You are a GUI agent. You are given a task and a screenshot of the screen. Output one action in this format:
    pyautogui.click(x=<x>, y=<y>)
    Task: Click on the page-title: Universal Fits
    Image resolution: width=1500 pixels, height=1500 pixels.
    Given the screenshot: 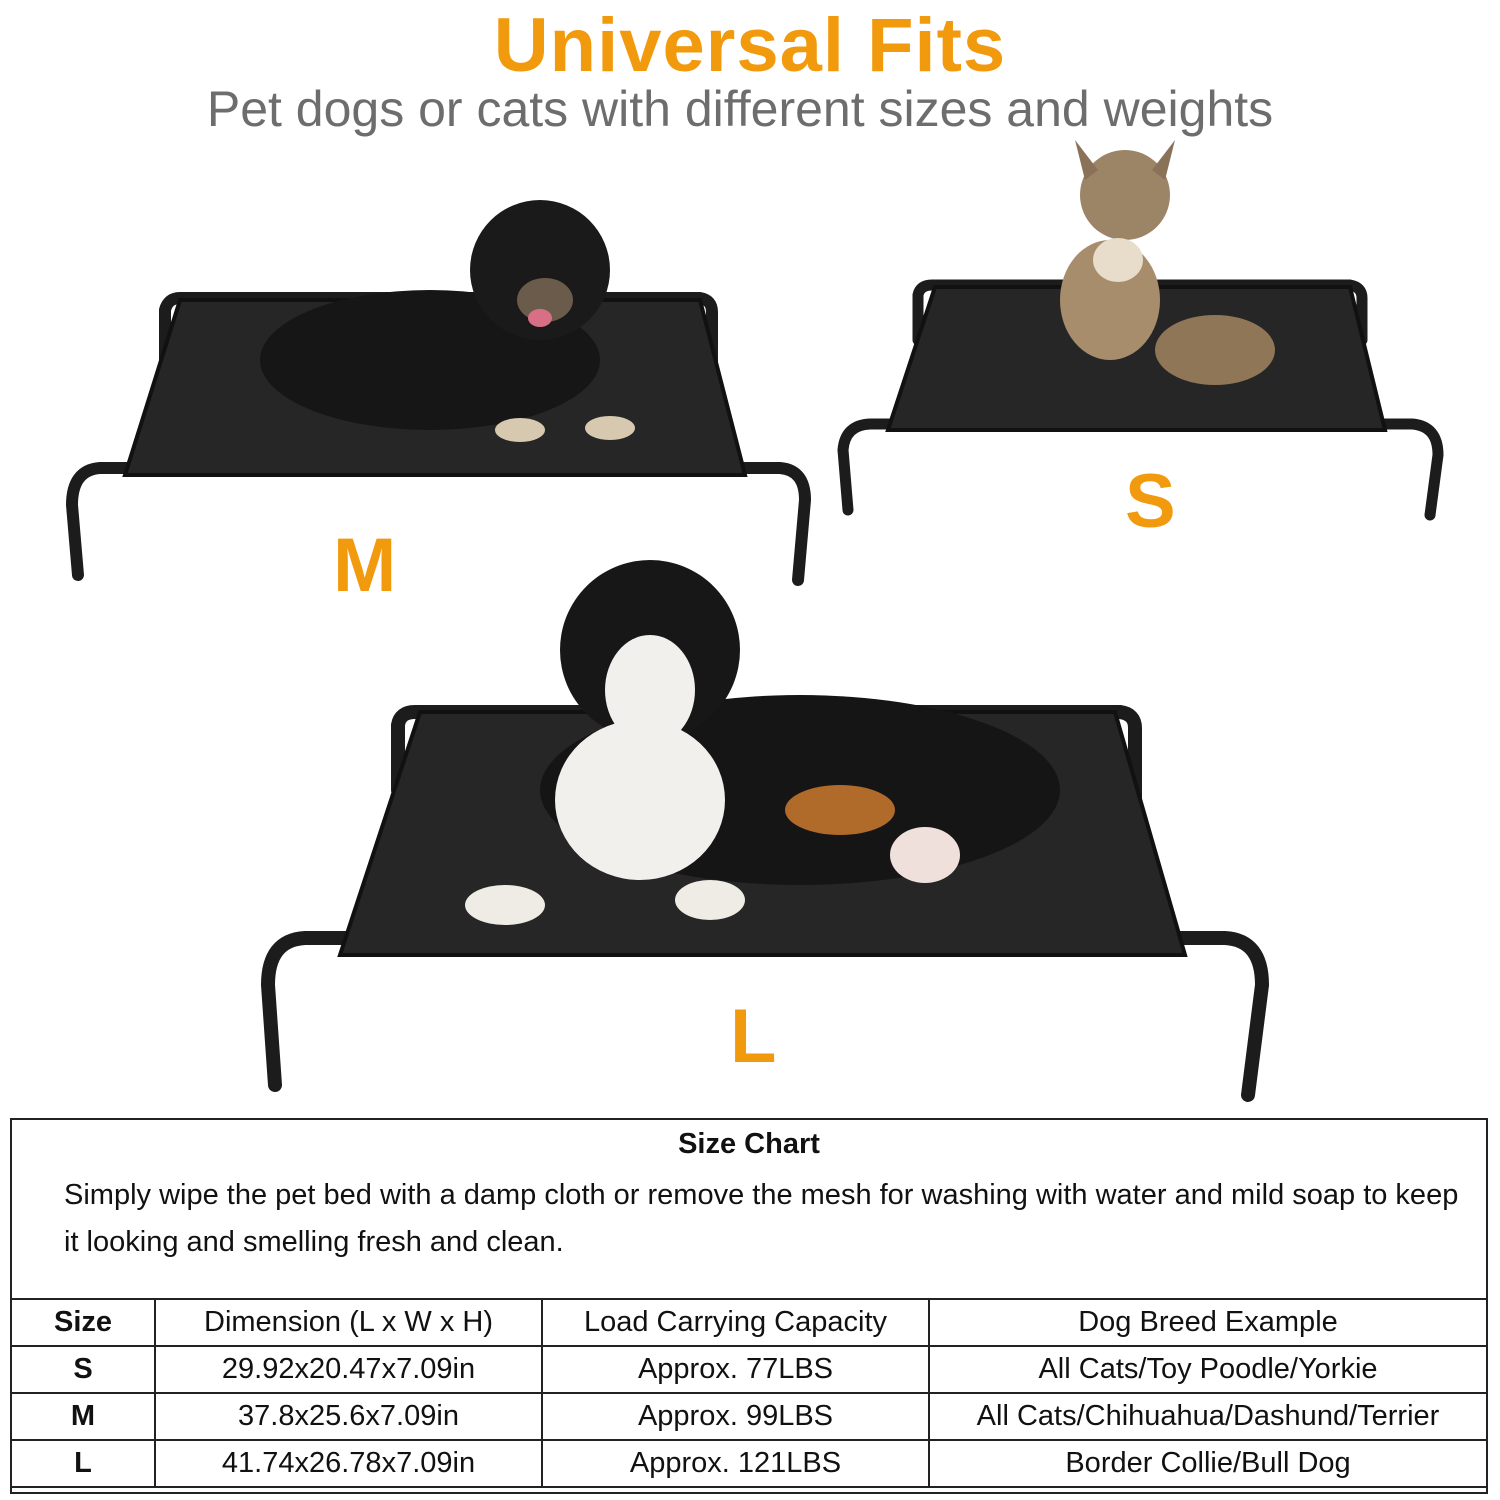 What is the action you would take?
    pyautogui.click(x=750, y=45)
    